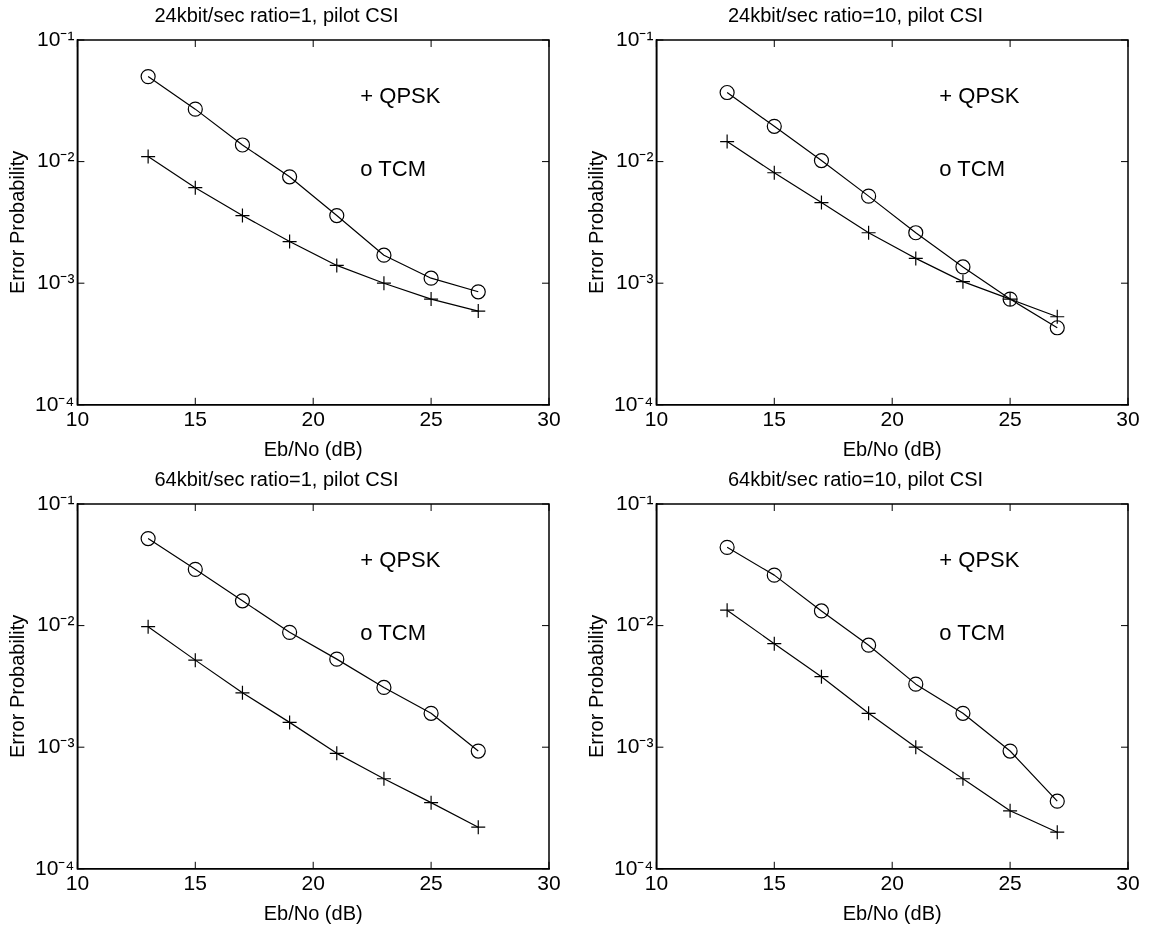  What do you see at coordinates (276, 478) in the screenshot?
I see `chart-title: 64kbit/sec ratio=1, pilot CSI` at bounding box center [276, 478].